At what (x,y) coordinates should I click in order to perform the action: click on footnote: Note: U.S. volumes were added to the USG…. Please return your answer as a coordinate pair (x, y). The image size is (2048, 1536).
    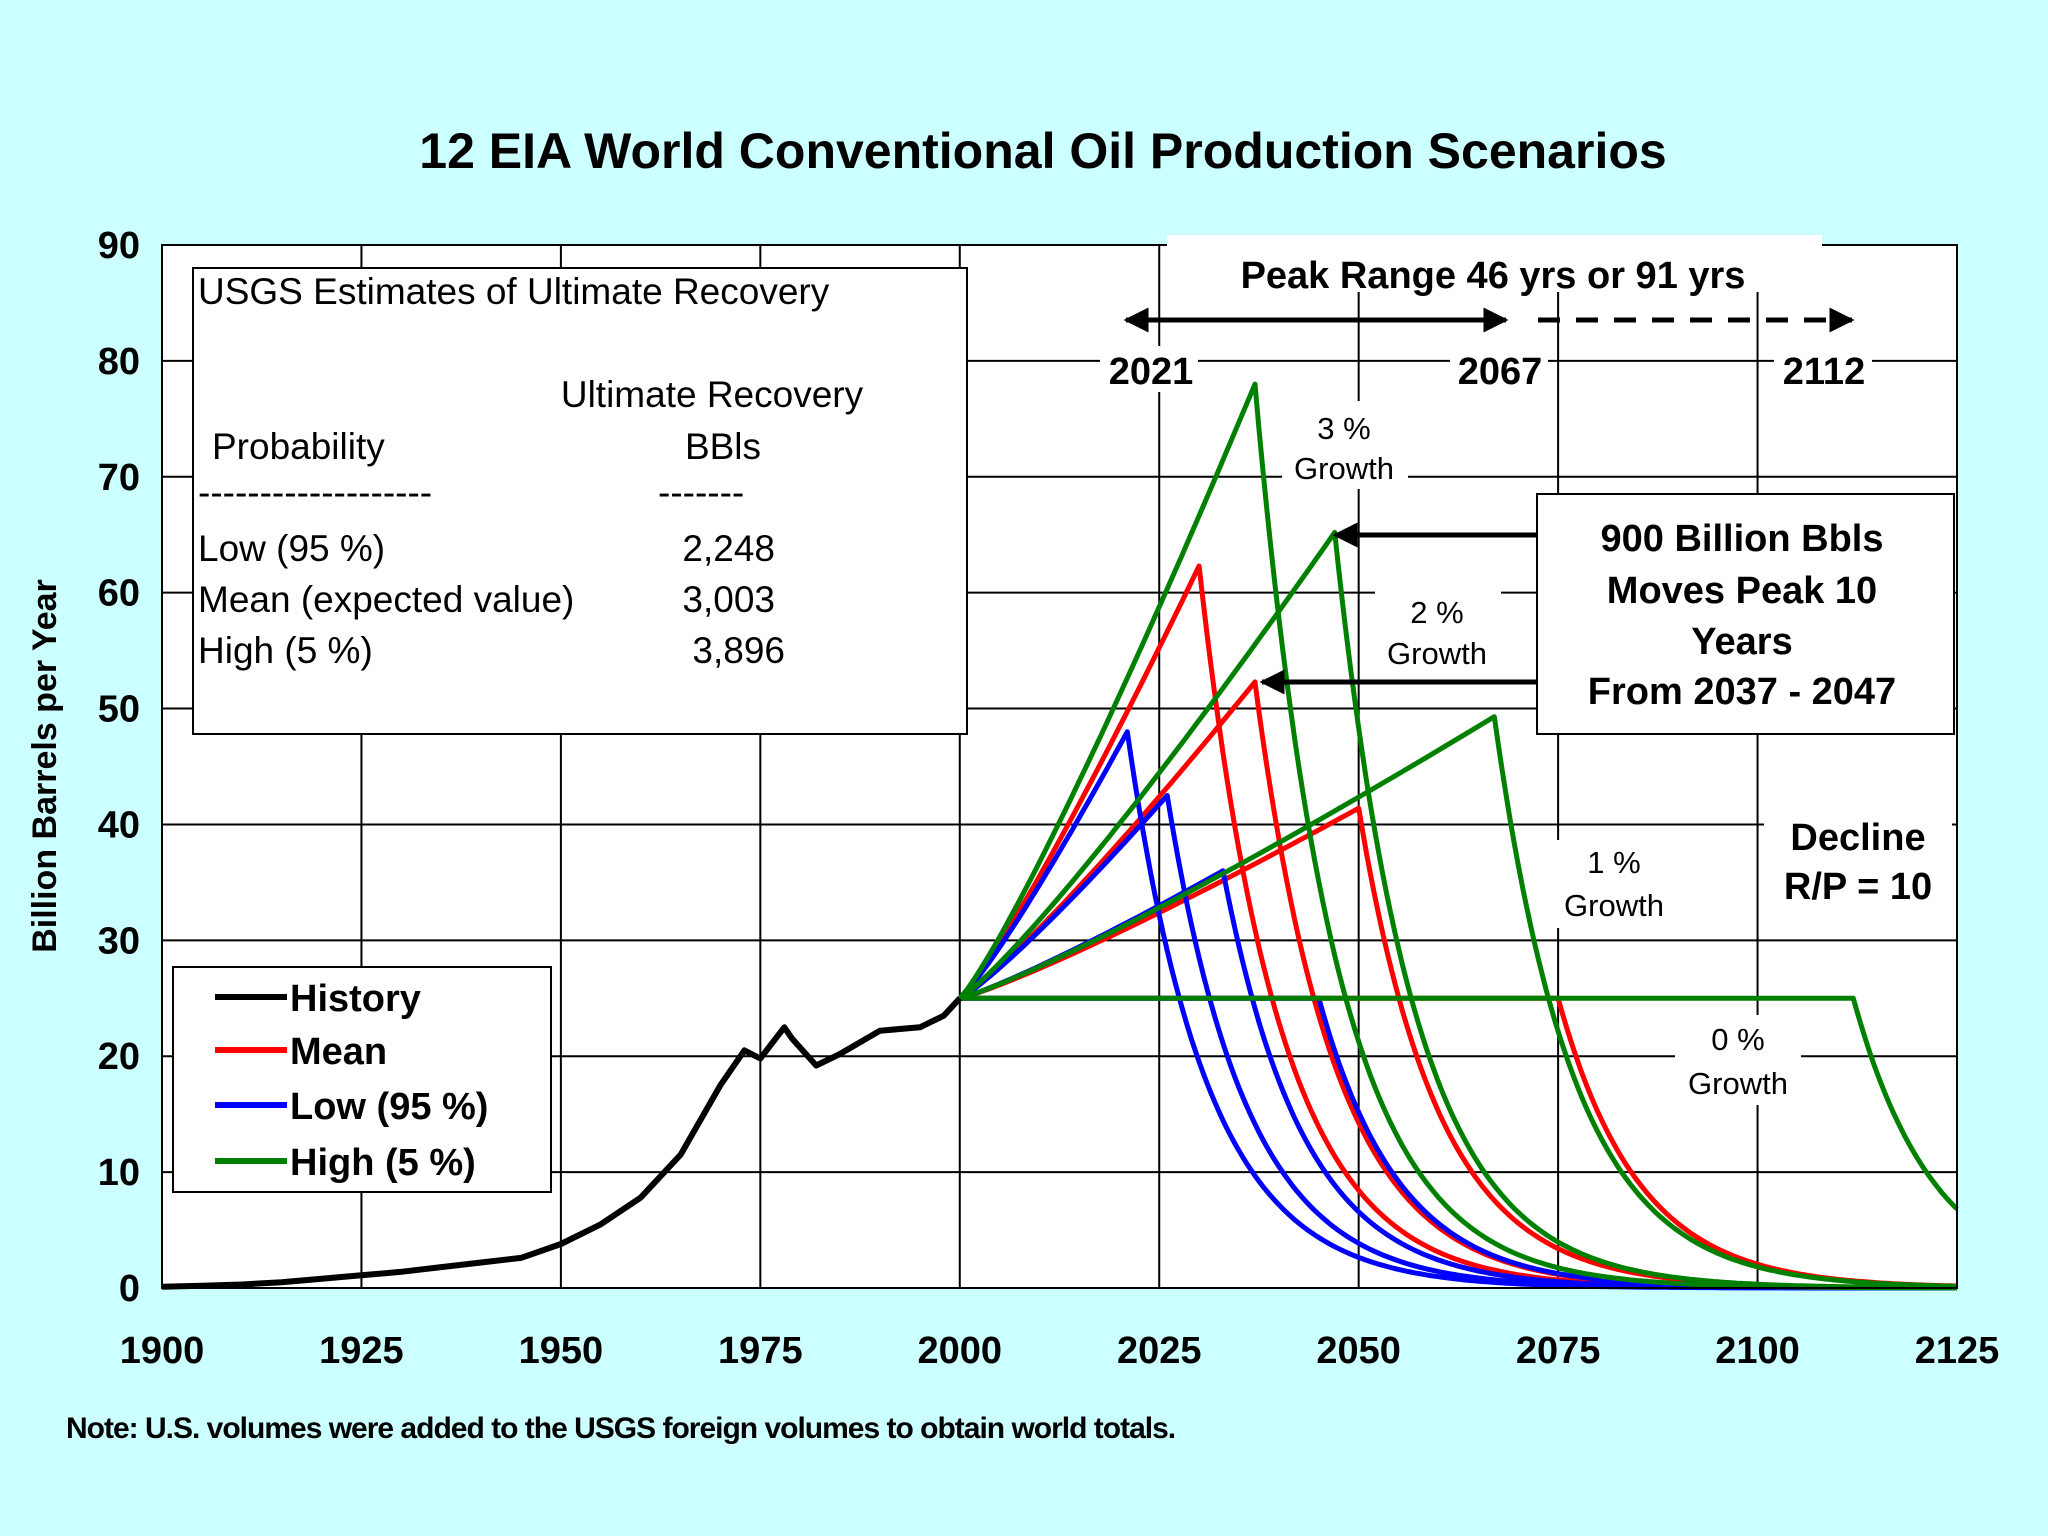
    Looking at the image, I should click on (620, 1428).